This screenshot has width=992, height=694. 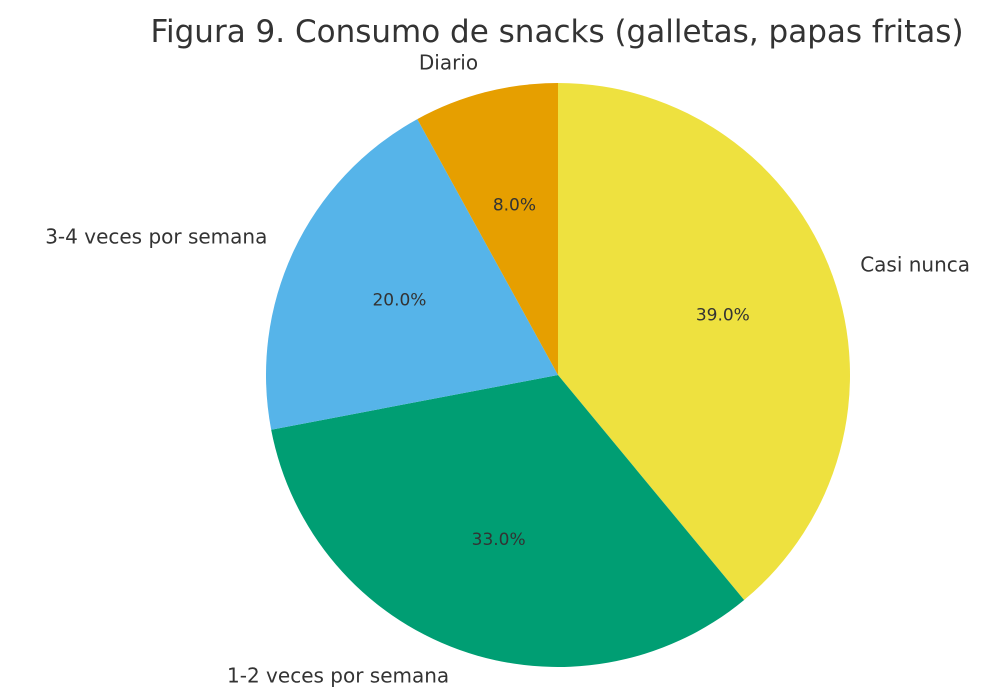 What do you see at coordinates (156, 237) in the screenshot?
I see `slice-category-label: 3-4 veces por semana` at bounding box center [156, 237].